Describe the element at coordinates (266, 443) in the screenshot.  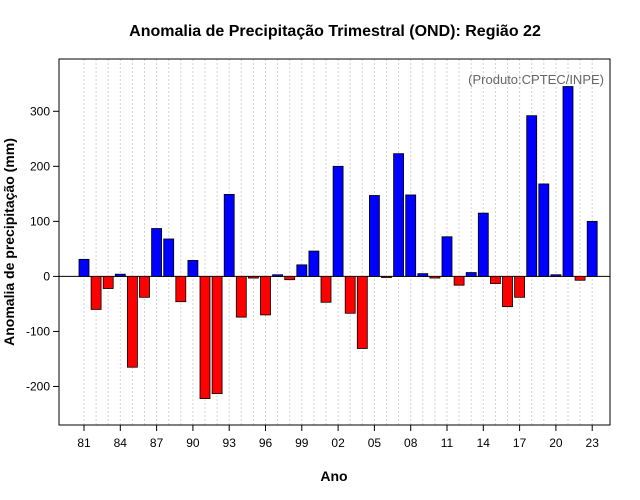
I see `x-tick-label: 96` at that location.